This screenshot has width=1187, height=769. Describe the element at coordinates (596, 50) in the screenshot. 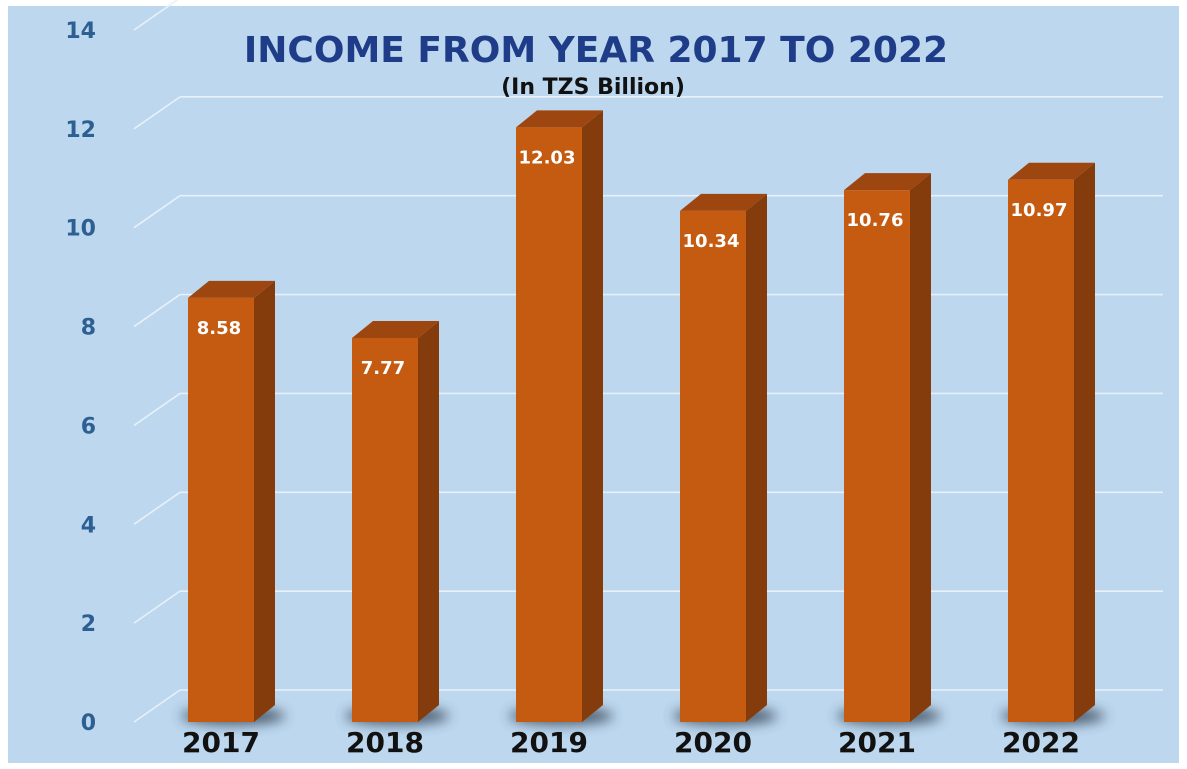

I see `chart-title: INCOME FROM YEAR 2017 TO 2022` at that location.